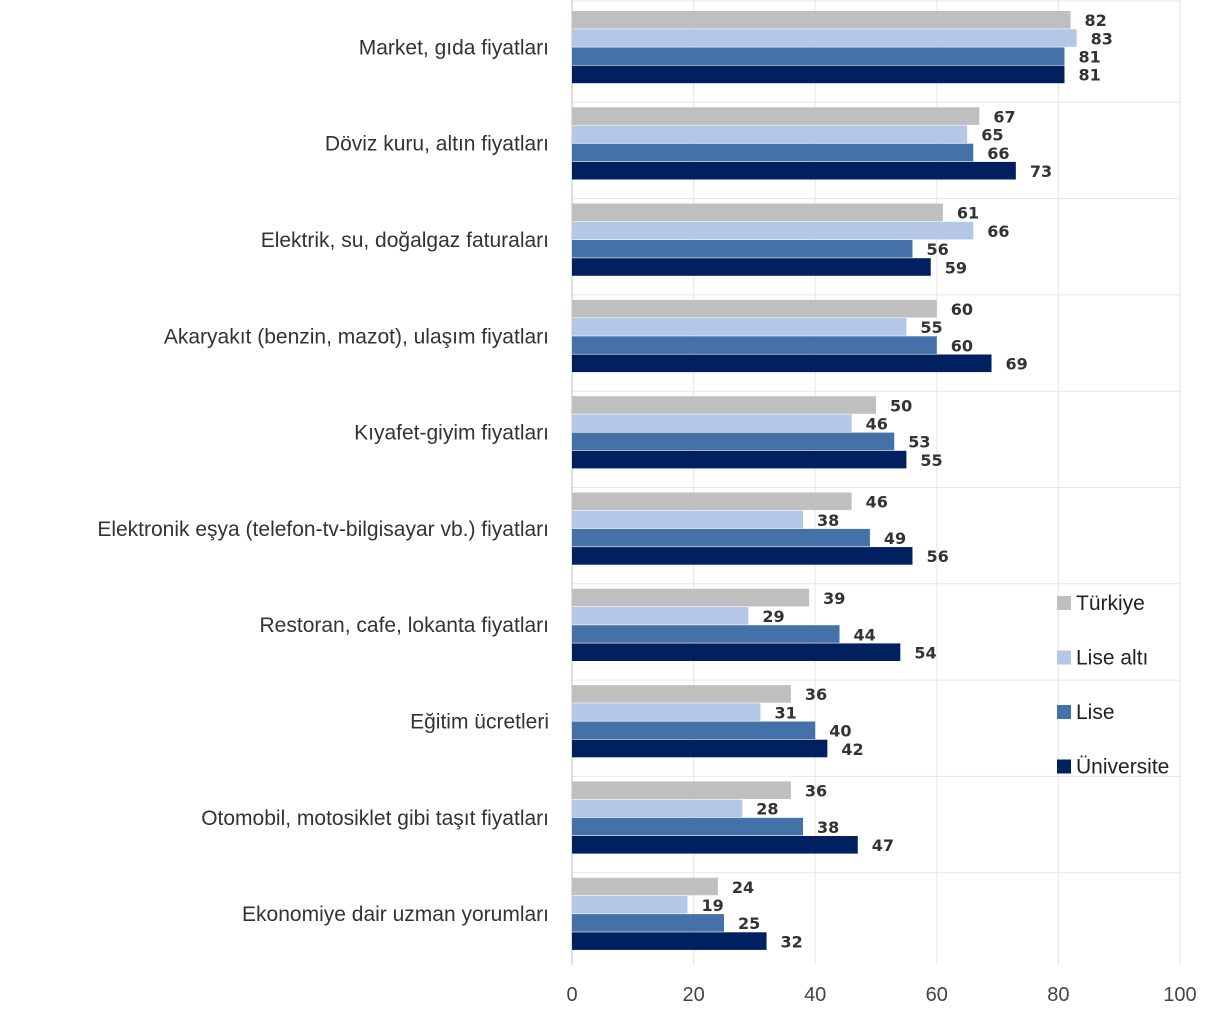  I want to click on x-tick-label: 20, so click(693, 995).